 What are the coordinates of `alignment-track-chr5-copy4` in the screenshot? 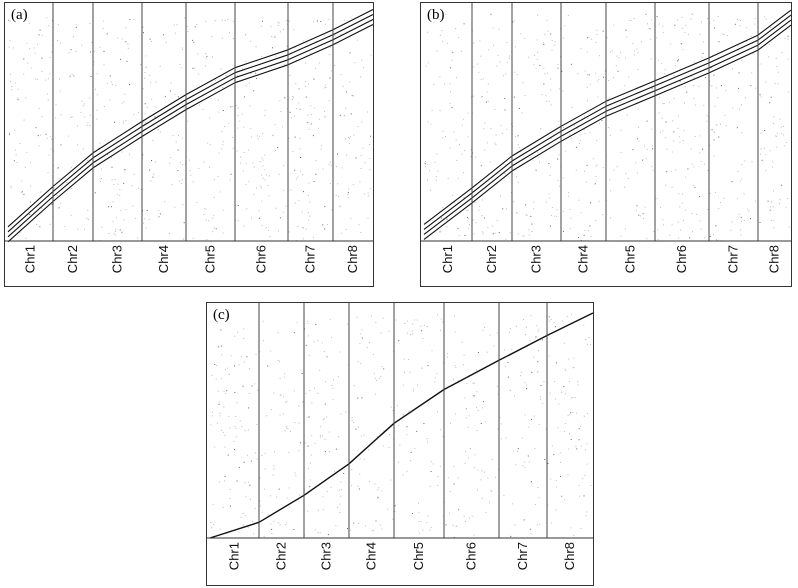 It's located at (630, 106).